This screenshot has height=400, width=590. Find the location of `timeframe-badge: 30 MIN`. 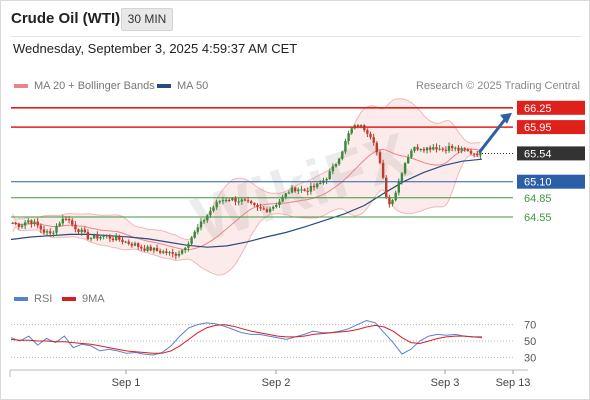

timeframe-badge: 30 MIN is located at coordinates (147, 19).